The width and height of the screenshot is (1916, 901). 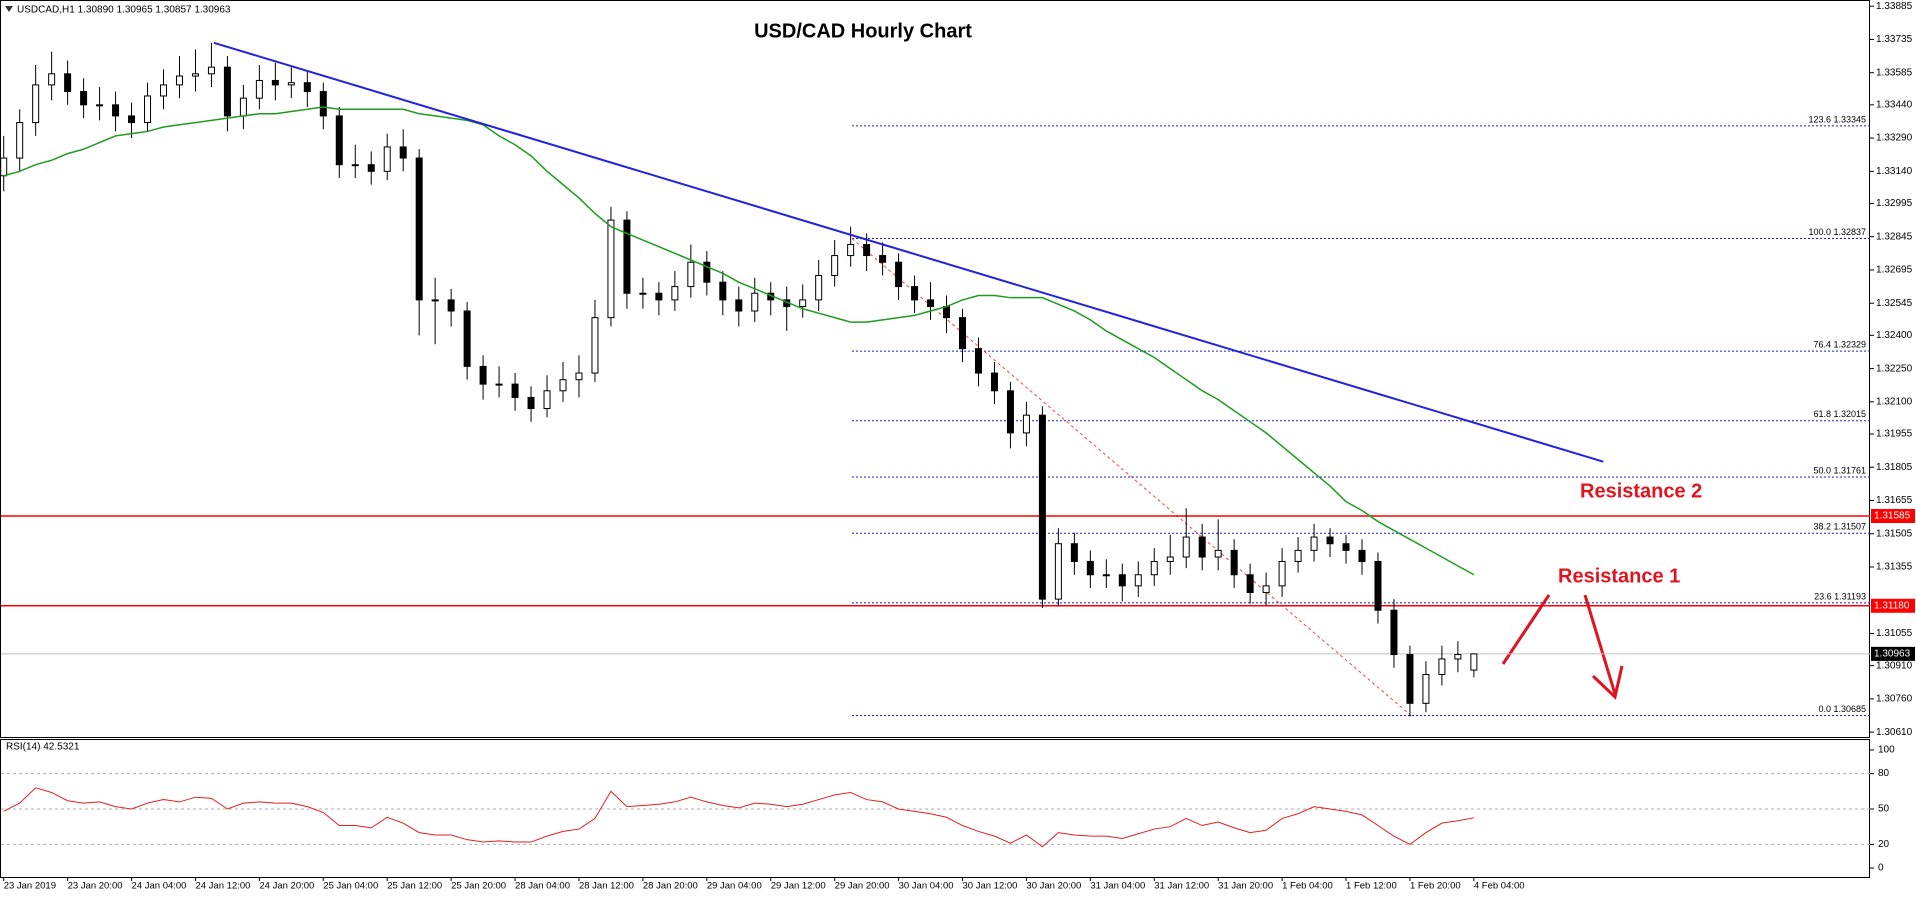 What do you see at coordinates (1839, 470) in the screenshot?
I see `fib-label: 50.0 1.31761` at bounding box center [1839, 470].